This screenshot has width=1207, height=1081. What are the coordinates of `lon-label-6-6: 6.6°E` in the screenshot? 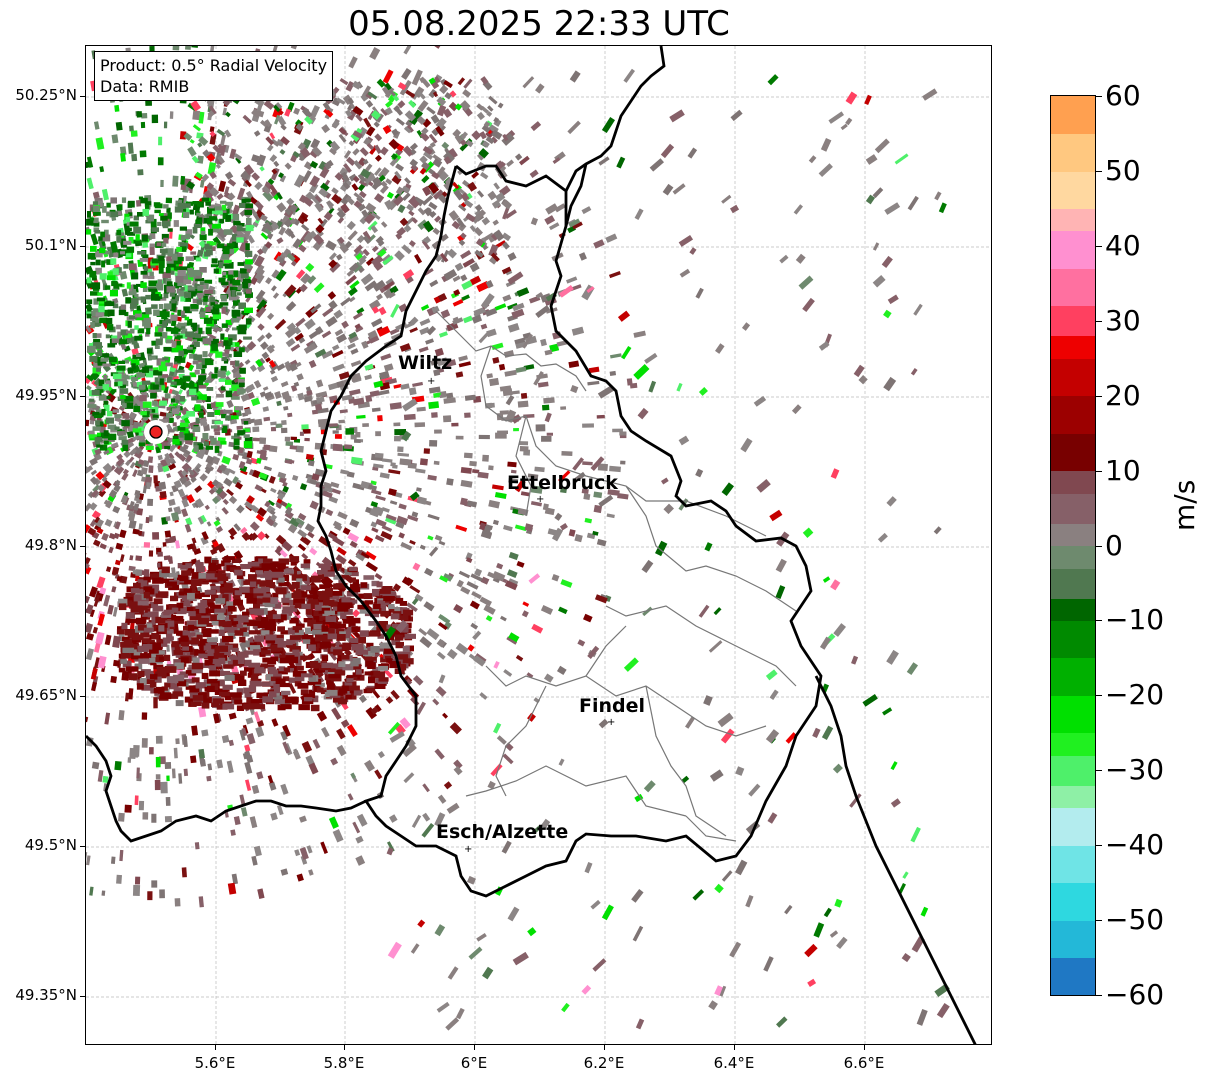 It's located at (864, 1063).